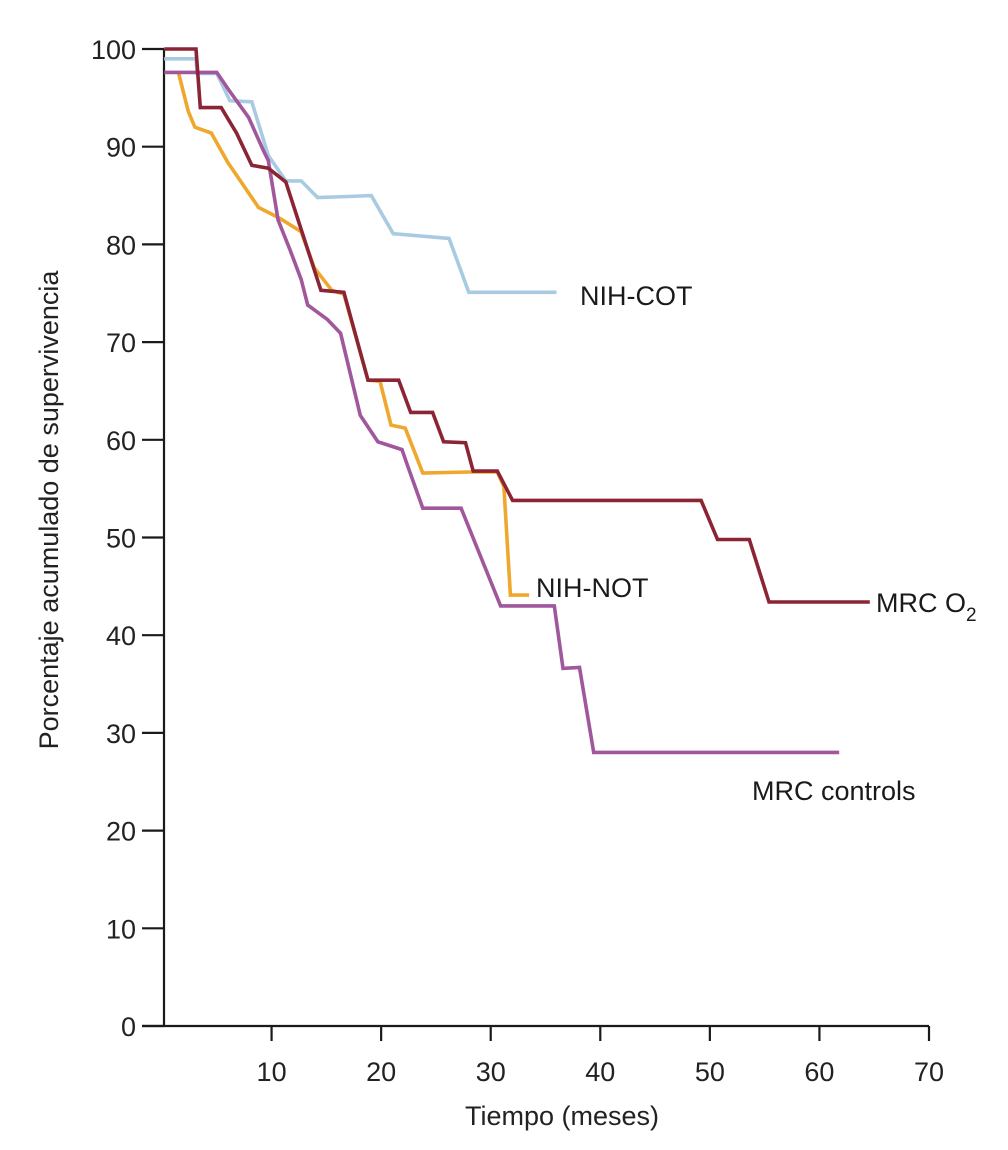 The image size is (1008, 1150). I want to click on y-tick-label: 100, so click(113, 50).